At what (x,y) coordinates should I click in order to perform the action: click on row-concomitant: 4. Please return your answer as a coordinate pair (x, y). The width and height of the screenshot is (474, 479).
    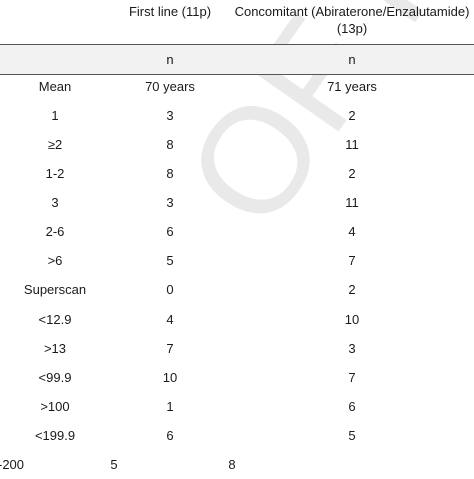
    Looking at the image, I should click on (352, 231).